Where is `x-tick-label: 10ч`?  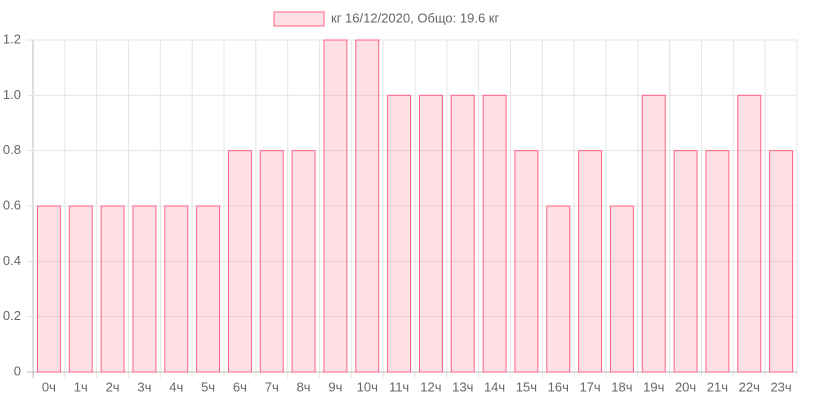
x-tick-label: 10ч is located at coordinates (367, 386).